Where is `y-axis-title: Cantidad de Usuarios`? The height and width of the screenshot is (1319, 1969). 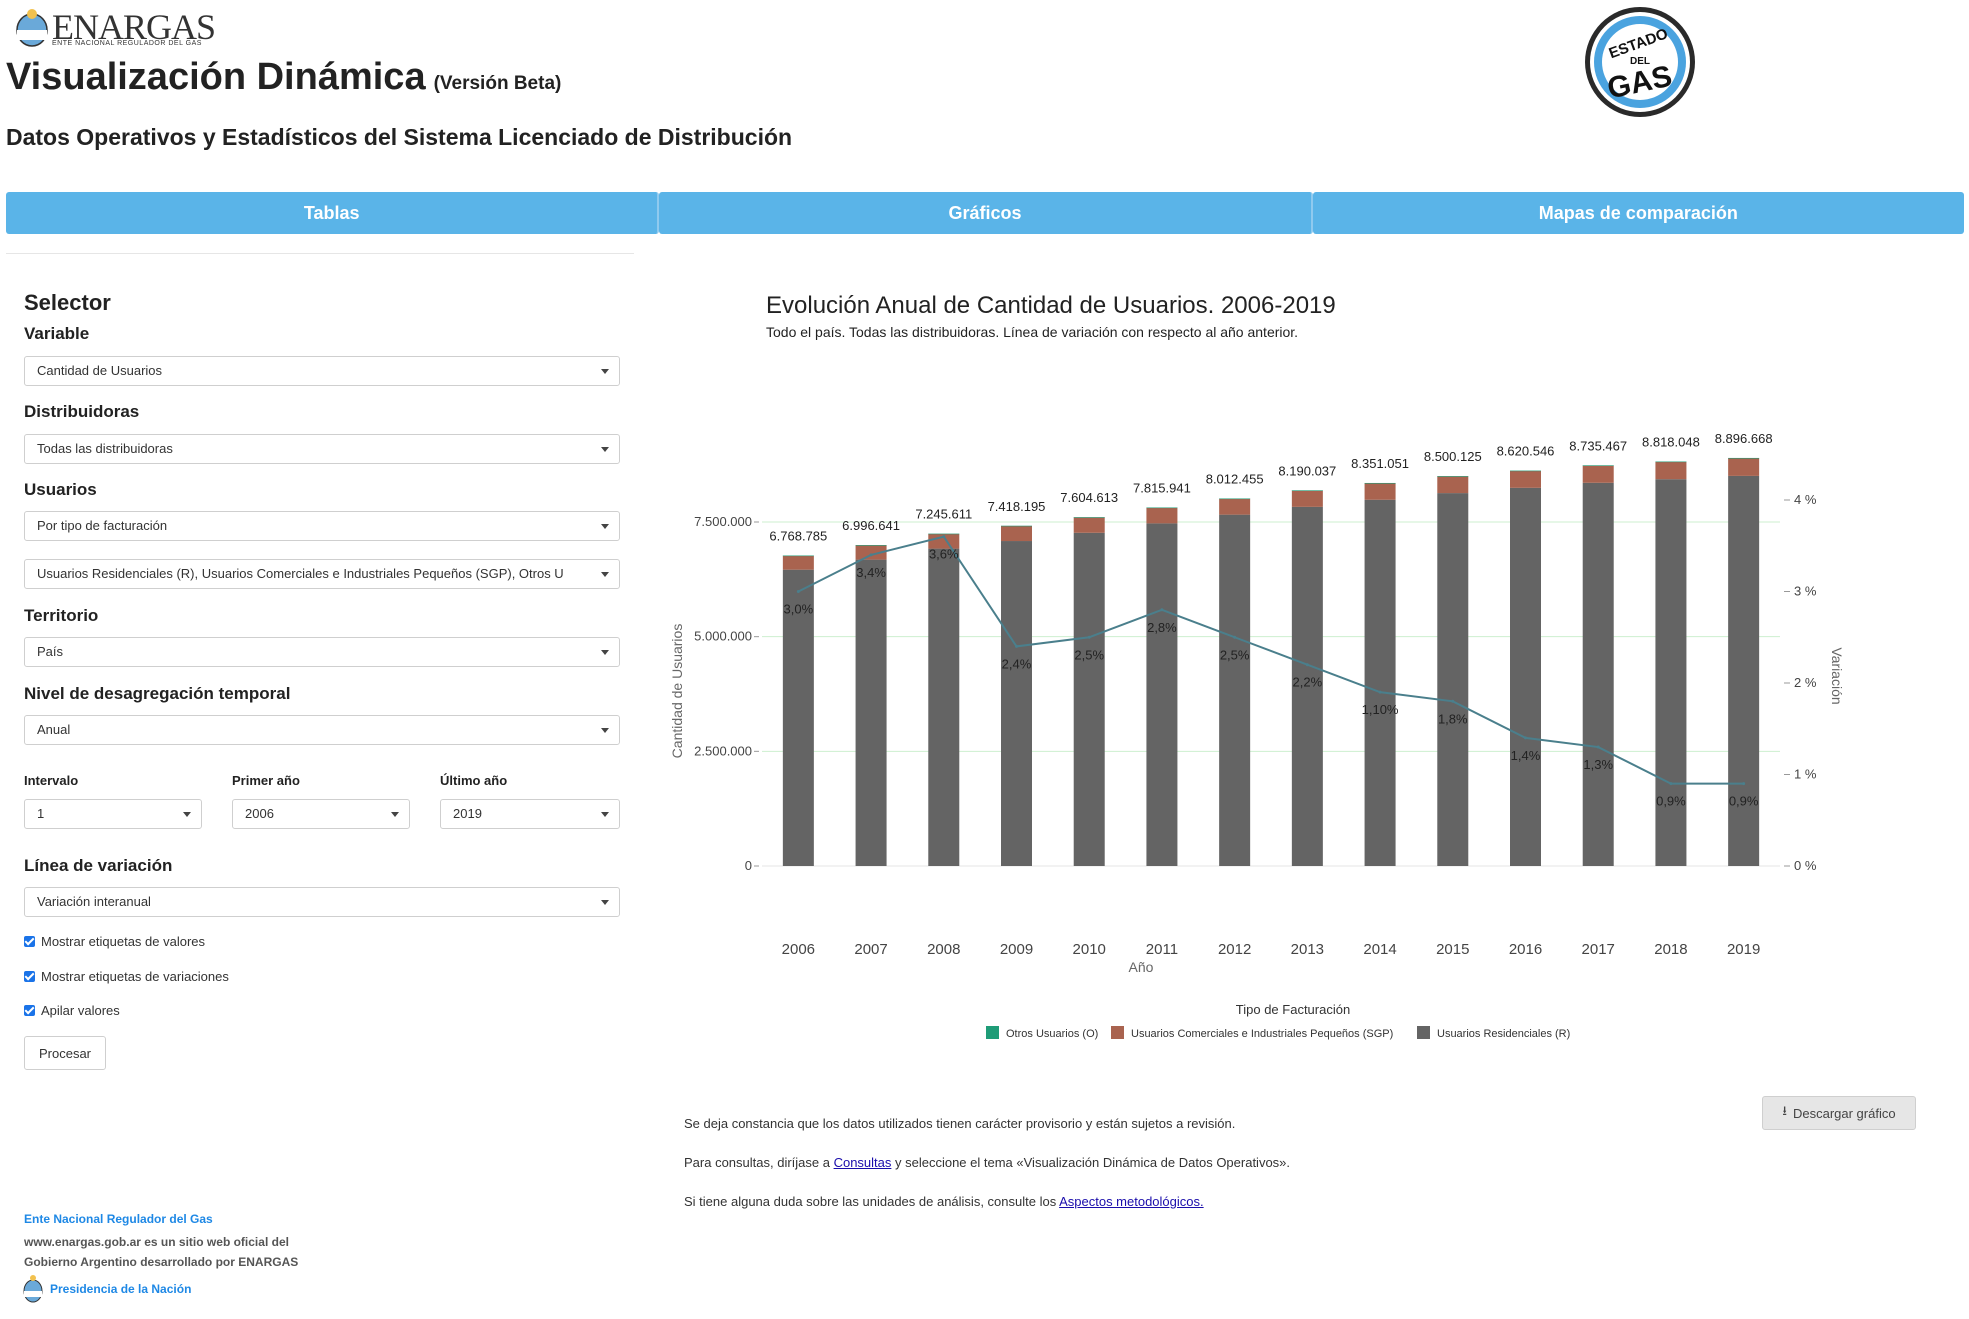
y-axis-title: Cantidad de Usuarios is located at coordinates (677, 691).